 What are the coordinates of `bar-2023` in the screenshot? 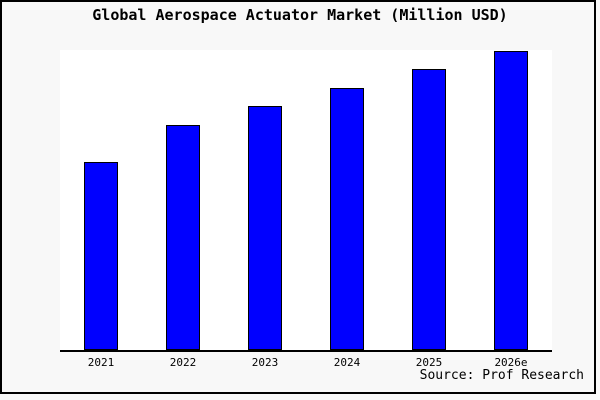 It's located at (265, 228).